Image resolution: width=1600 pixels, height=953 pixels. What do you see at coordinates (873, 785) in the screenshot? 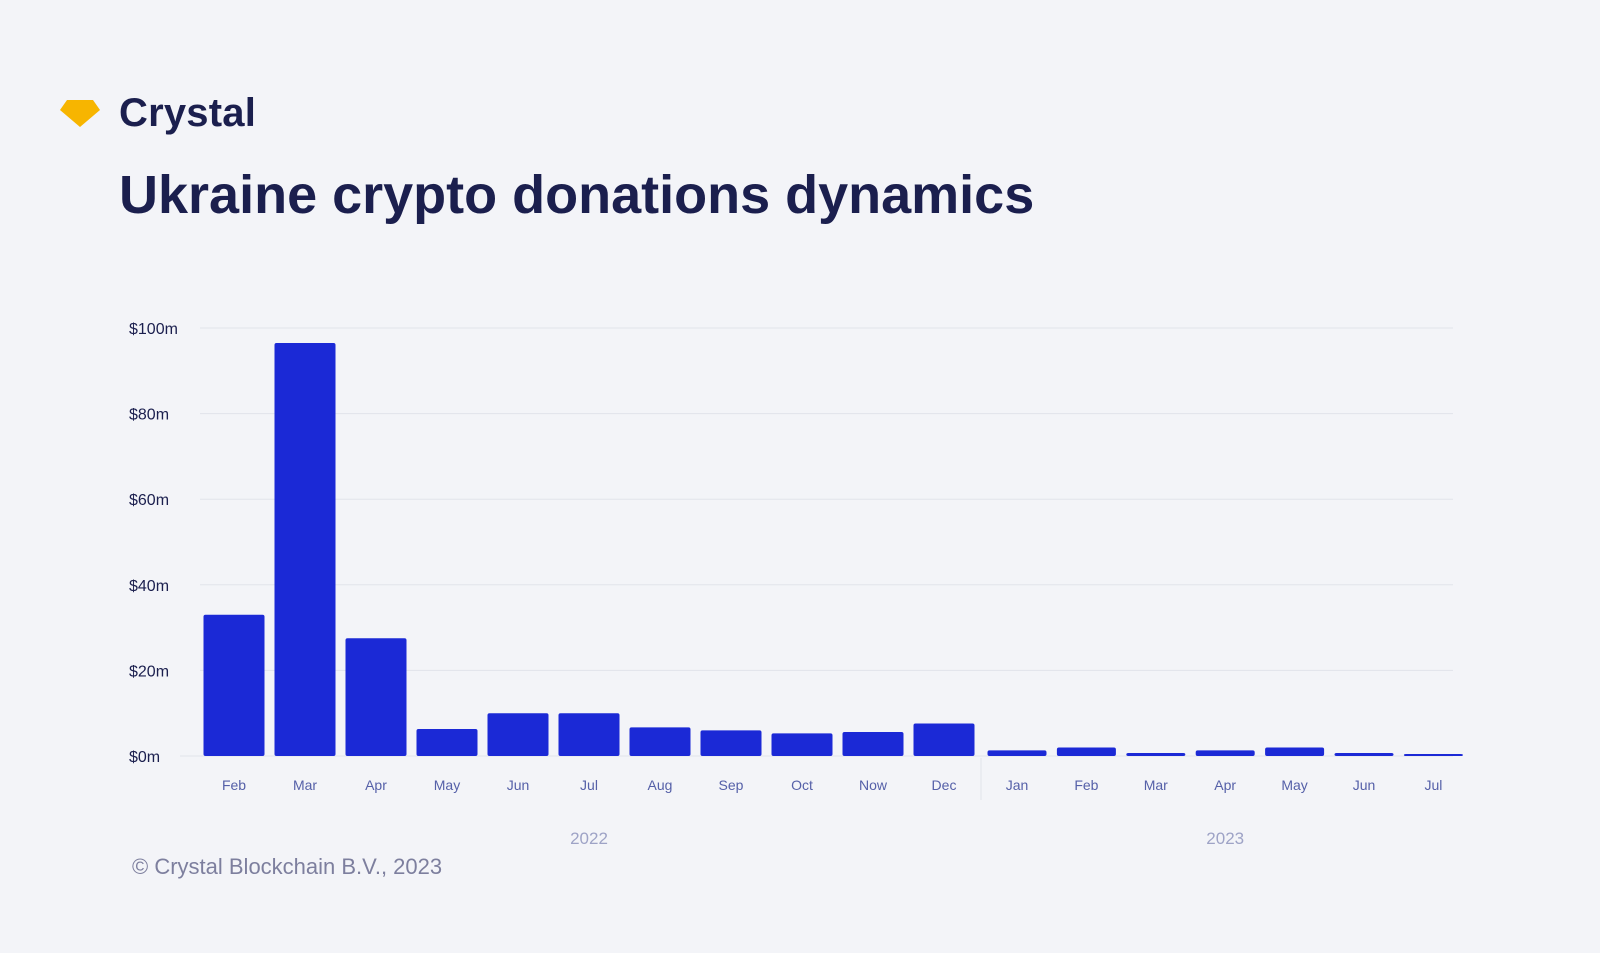
I see `x-tick-label: Now` at bounding box center [873, 785].